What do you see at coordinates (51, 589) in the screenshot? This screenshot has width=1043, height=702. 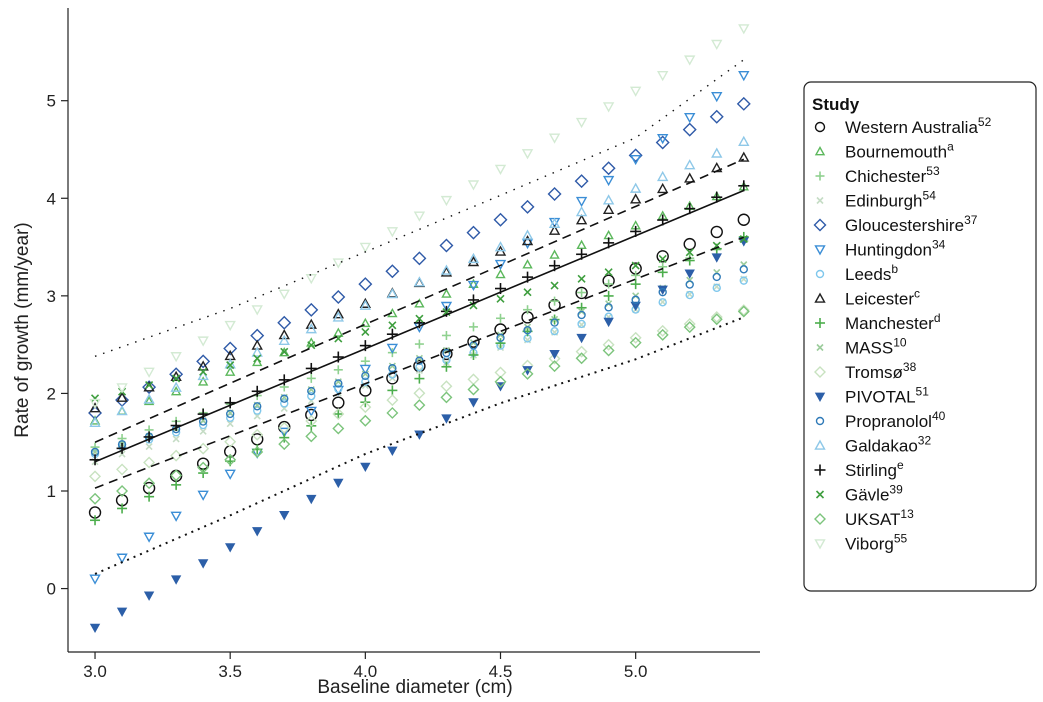 I see `y-tick-label: 0` at bounding box center [51, 589].